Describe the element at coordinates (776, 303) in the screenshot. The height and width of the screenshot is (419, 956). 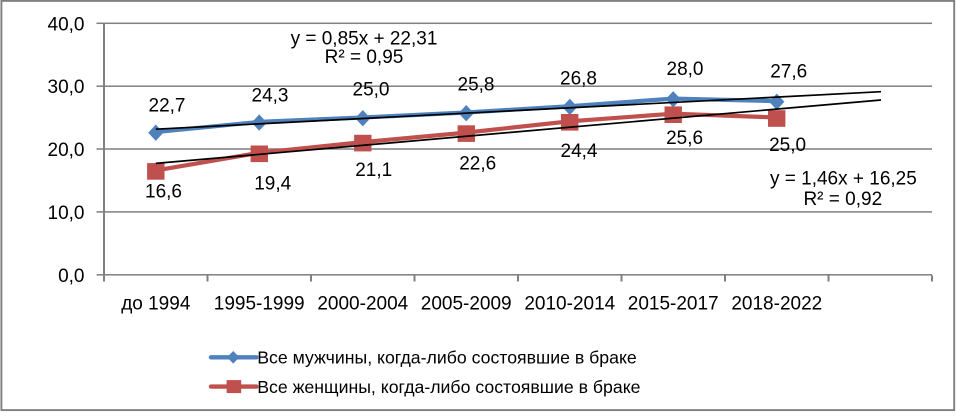
I see `svg-text: 2018-2022` at that location.